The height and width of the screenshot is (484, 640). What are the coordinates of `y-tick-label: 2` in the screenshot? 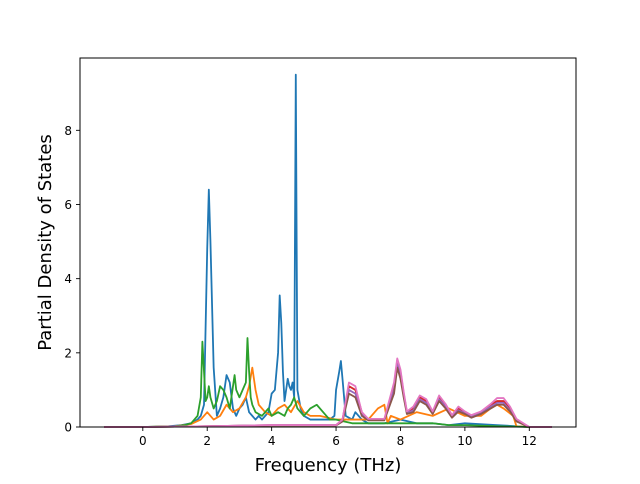 It's located at (68, 353).